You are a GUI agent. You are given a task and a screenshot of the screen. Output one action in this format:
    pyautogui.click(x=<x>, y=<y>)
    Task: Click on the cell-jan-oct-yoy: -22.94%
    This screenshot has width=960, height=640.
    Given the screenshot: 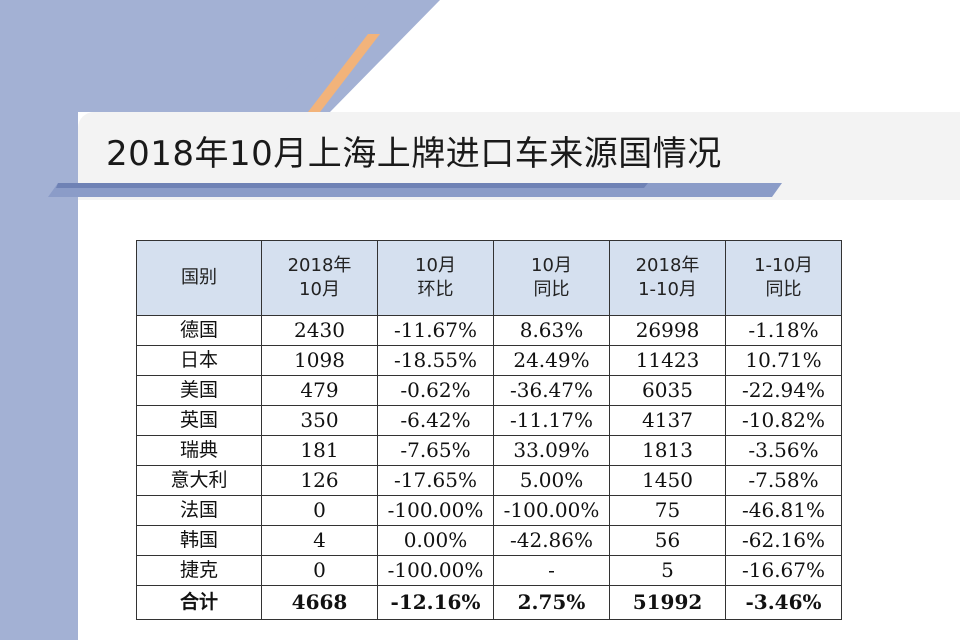 What is the action you would take?
    pyautogui.click(x=783, y=390)
    